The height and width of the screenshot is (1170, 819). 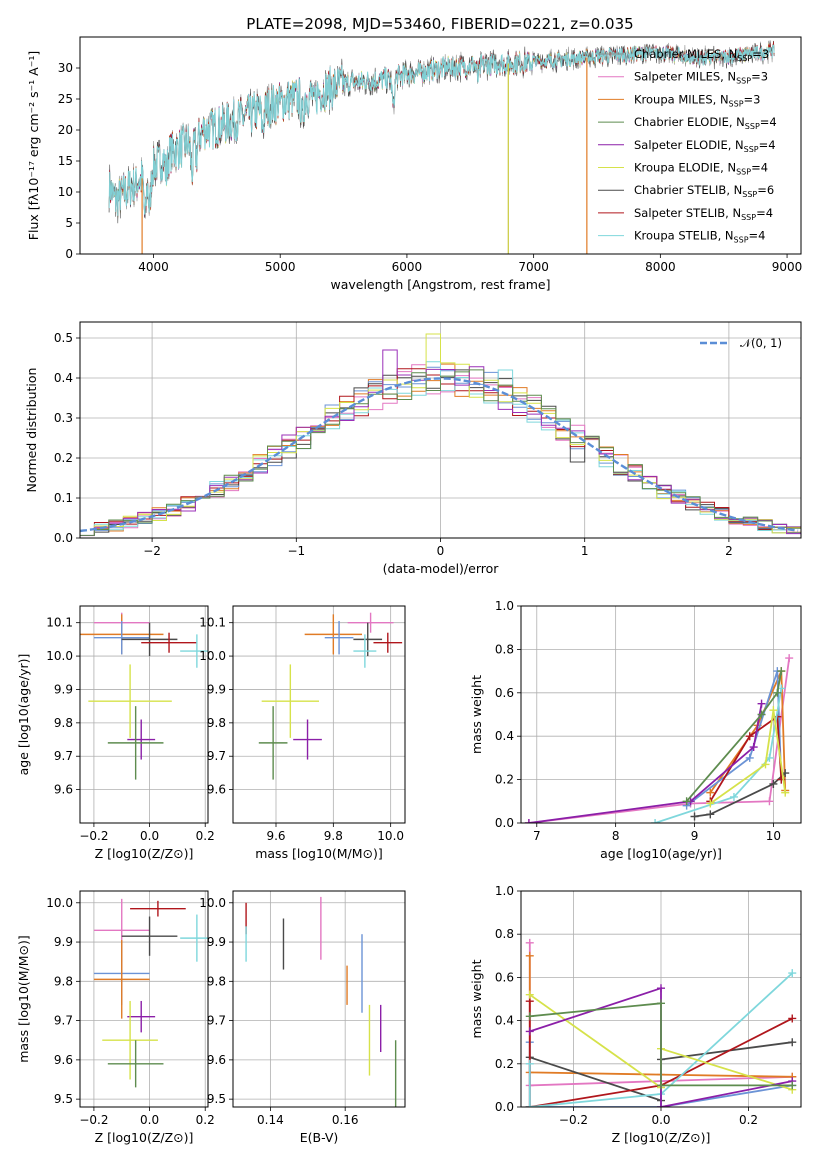 I want to click on legend-text: Salpeter ELODIE, N, so click(x=689, y=145).